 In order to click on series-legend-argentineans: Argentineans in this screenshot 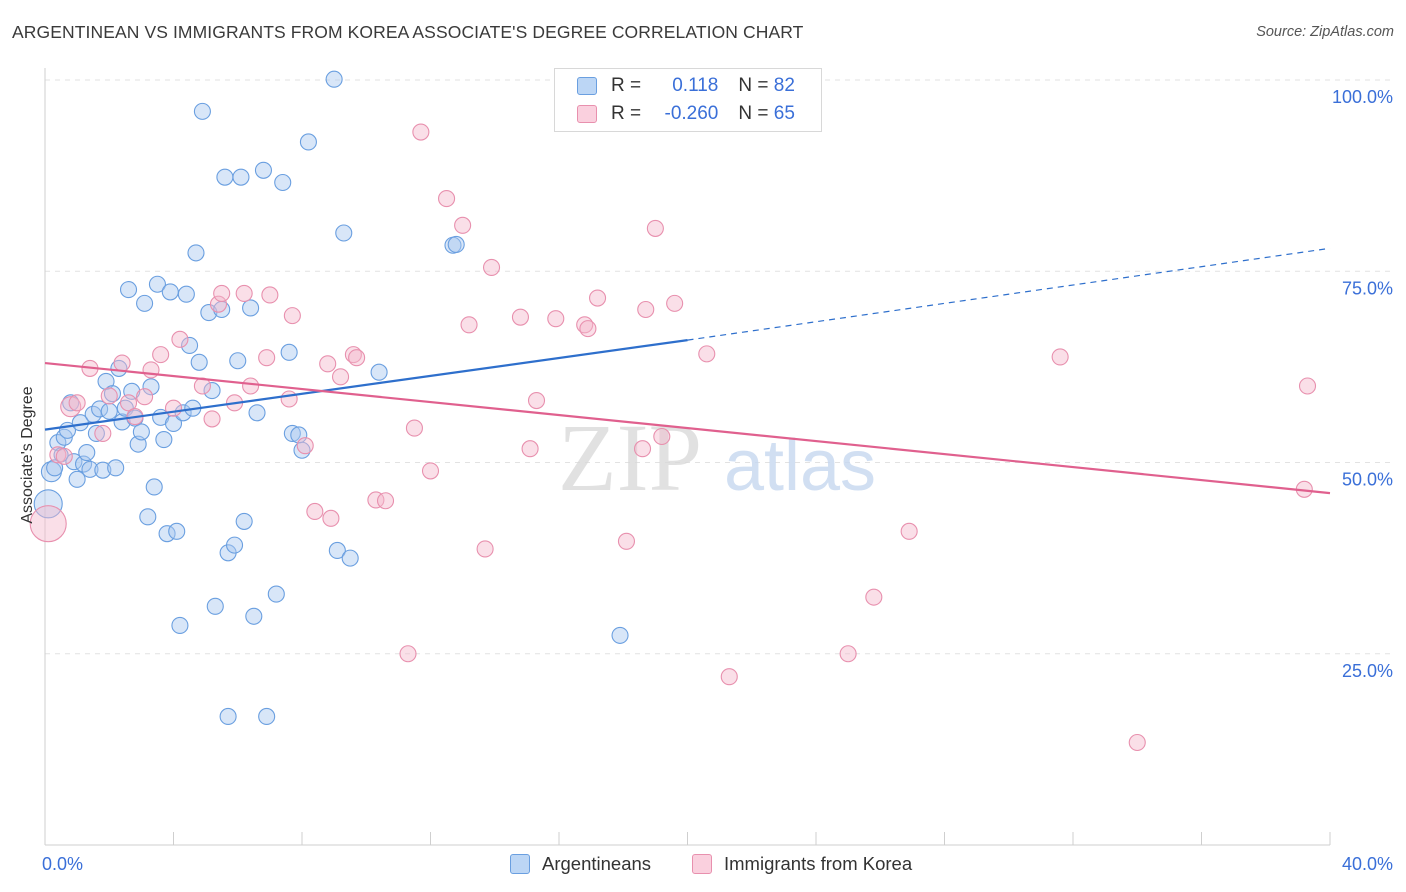, I will do `click(580, 864)`.